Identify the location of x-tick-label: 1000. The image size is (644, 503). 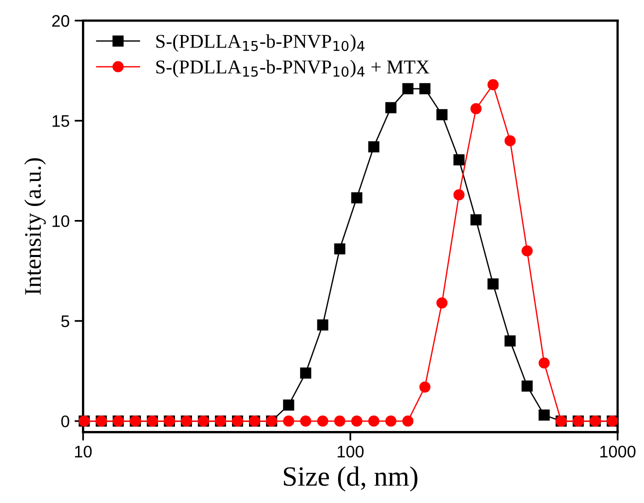
(618, 452).